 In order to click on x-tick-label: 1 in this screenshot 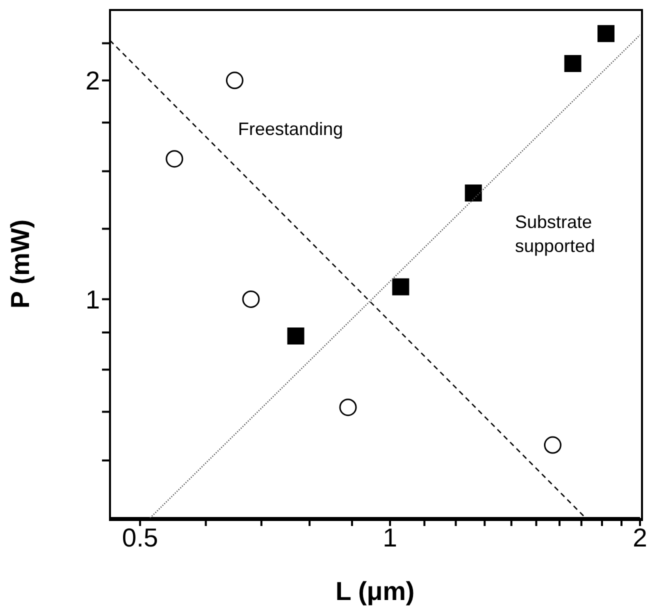, I will do `click(390, 537)`.